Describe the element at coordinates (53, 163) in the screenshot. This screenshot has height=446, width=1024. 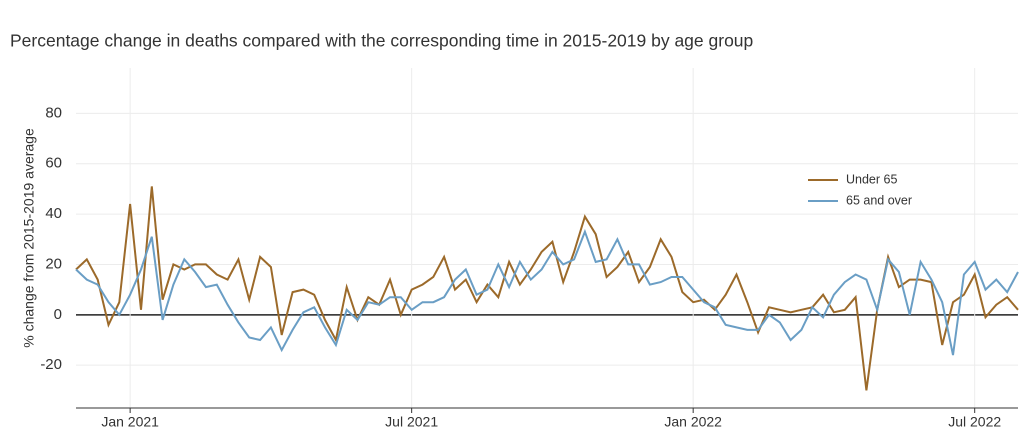
I see `y-tick-label: 60` at that location.